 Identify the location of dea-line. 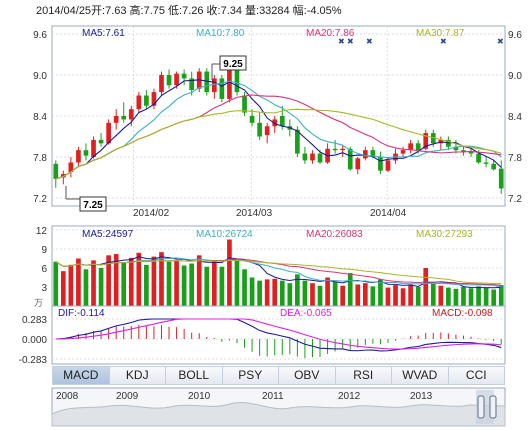
(278, 334).